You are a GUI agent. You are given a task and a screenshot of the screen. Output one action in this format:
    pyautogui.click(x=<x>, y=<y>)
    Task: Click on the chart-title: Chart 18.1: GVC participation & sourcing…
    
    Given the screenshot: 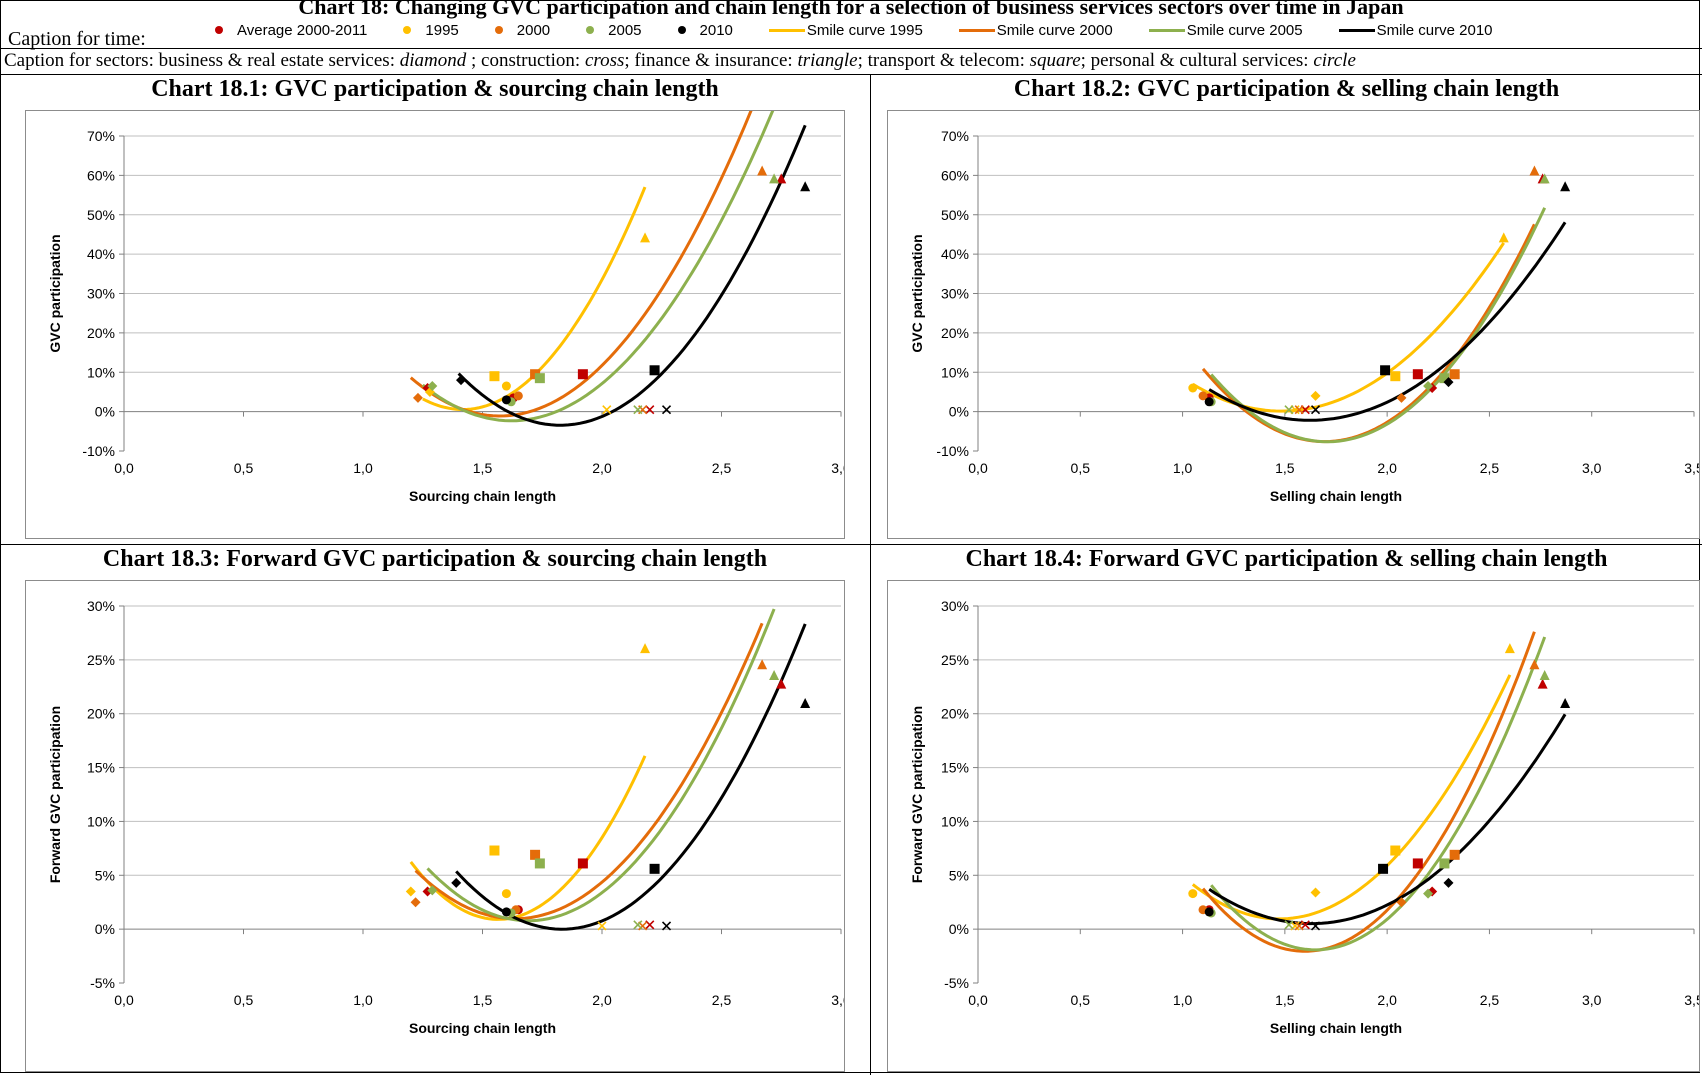 What is the action you would take?
    pyautogui.click(x=435, y=89)
    